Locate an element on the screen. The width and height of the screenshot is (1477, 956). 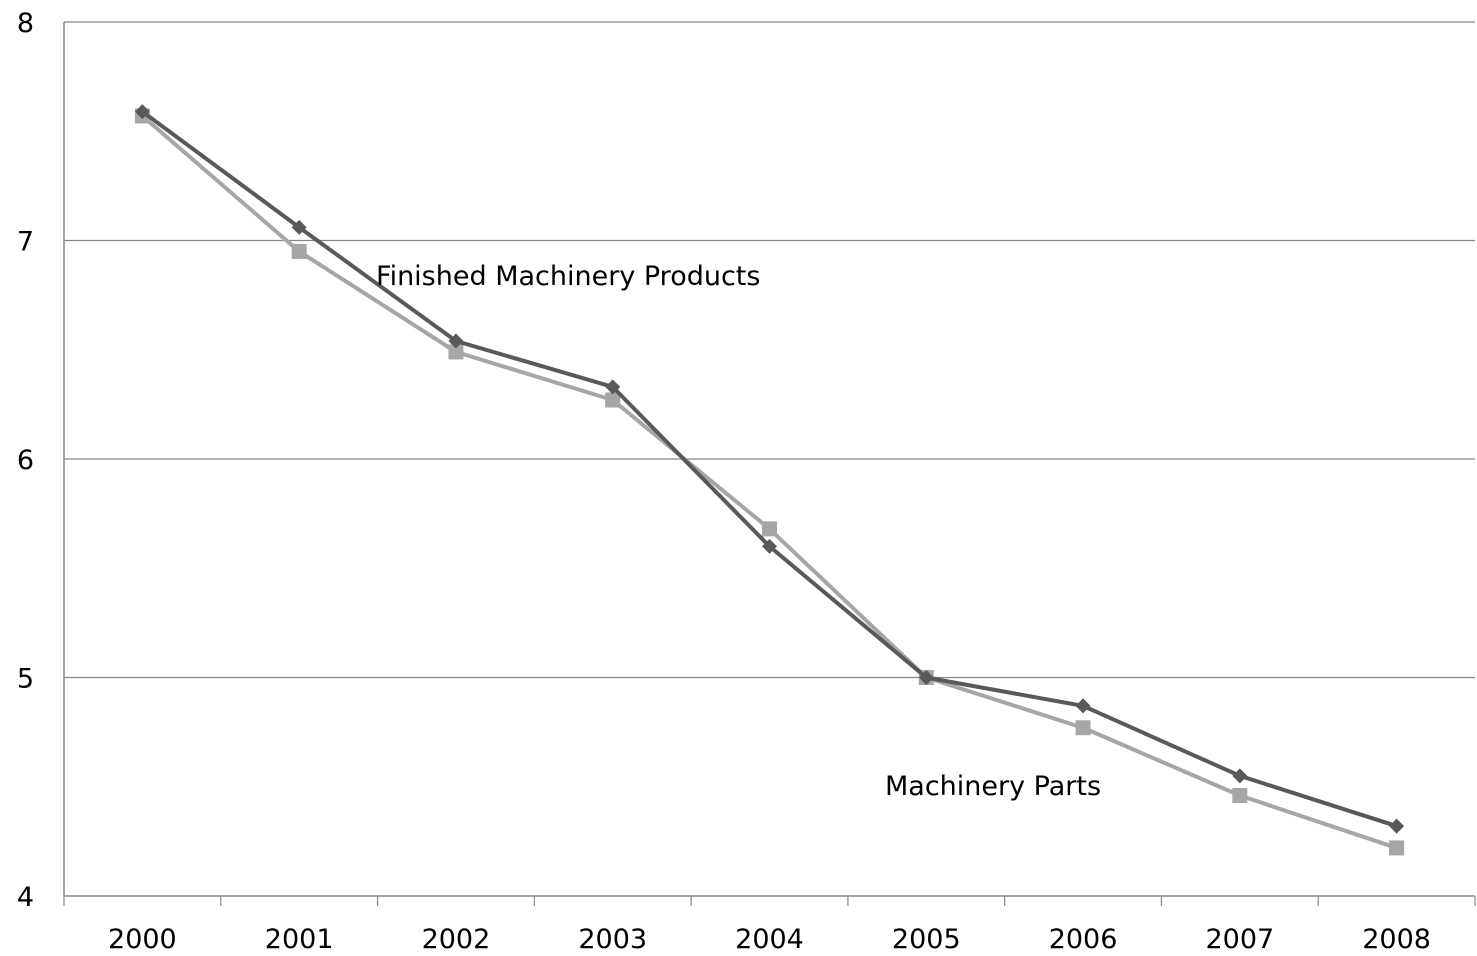
x-tick-label: 2004 is located at coordinates (769, 939).